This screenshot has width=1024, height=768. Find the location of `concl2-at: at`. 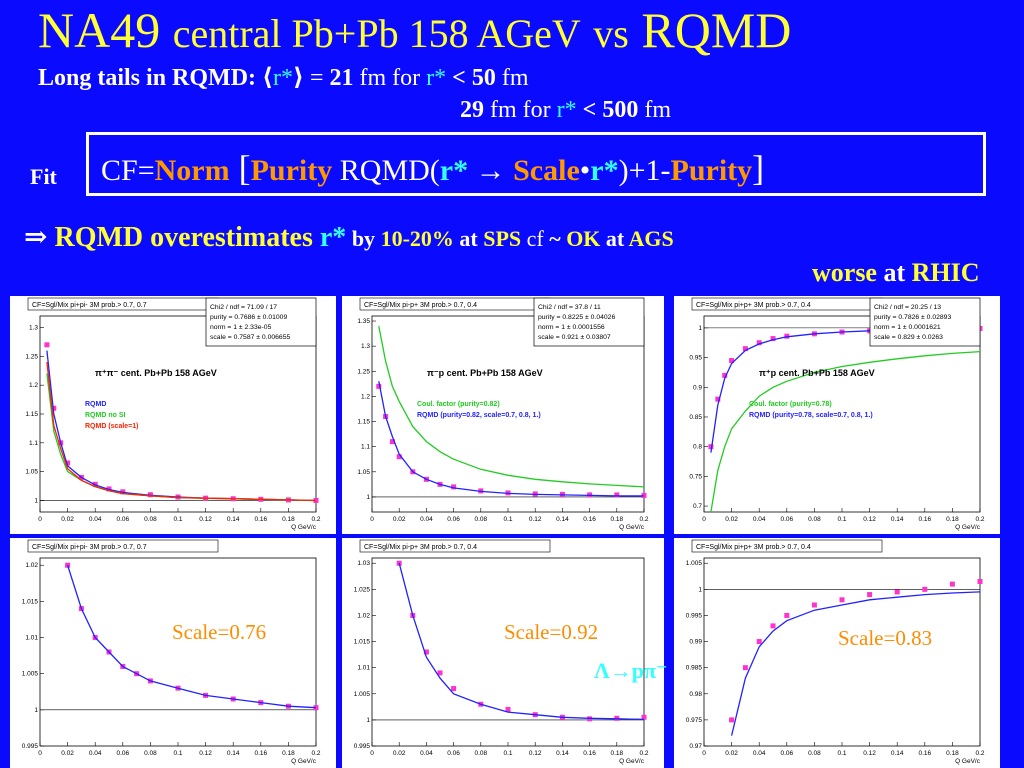

concl2-at: at is located at coordinates (894, 272).